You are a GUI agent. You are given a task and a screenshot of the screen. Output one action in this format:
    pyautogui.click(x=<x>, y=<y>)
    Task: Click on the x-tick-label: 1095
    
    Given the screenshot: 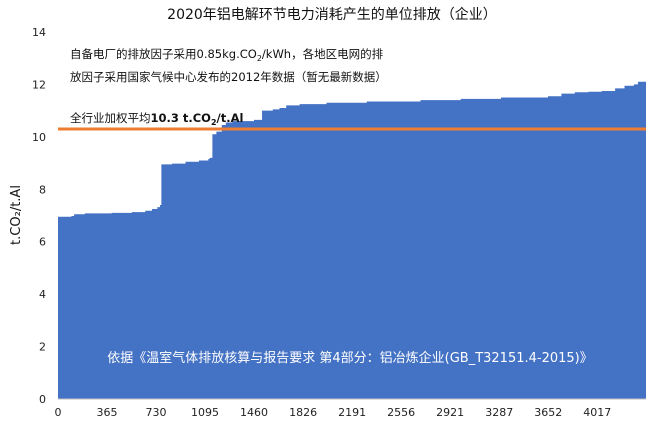 What is the action you would take?
    pyautogui.click(x=205, y=412)
    